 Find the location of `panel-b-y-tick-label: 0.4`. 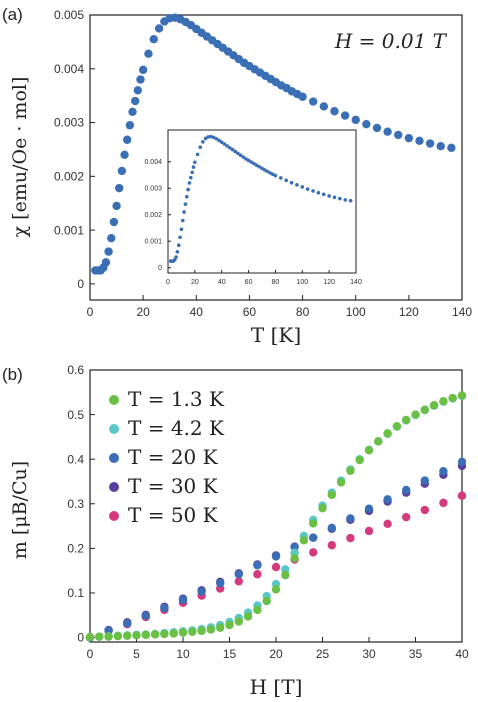

panel-b-y-tick-label: 0.4 is located at coordinates (75, 459).